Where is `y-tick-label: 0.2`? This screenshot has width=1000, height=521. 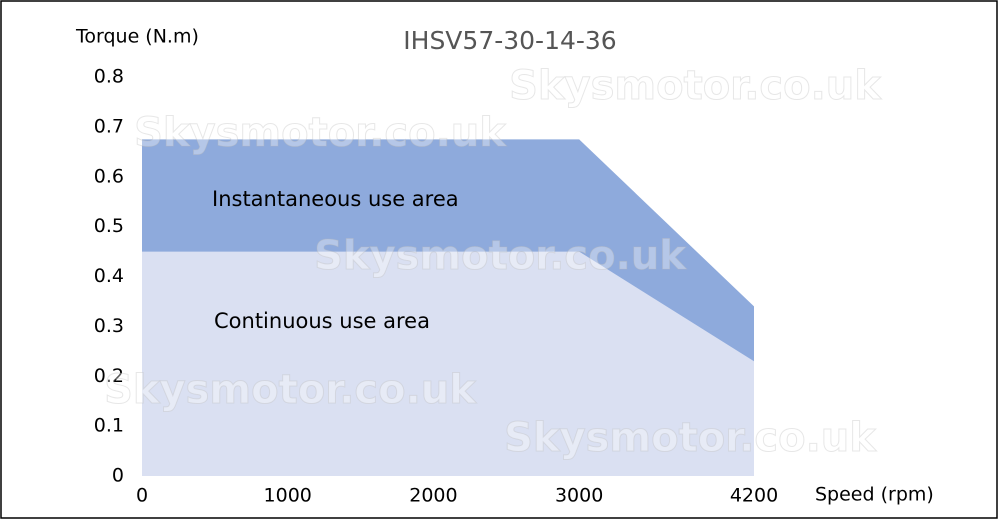 y-tick-label: 0.2 is located at coordinates (109, 376).